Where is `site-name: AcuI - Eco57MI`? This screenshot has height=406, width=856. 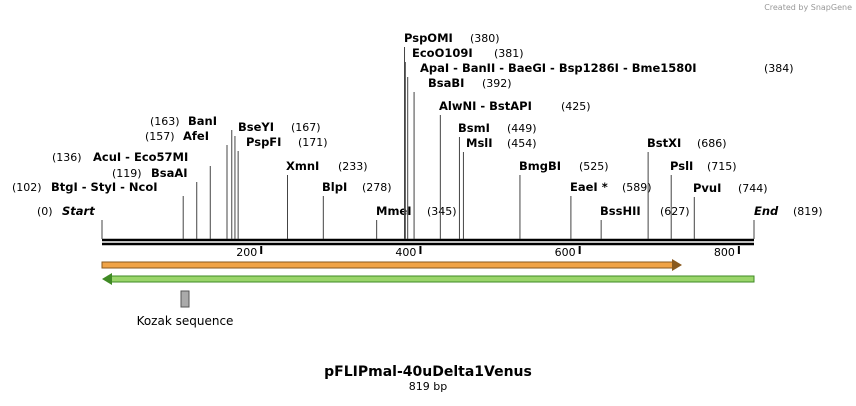
site-name: AcuI - Eco57MI is located at coordinates (140, 157).